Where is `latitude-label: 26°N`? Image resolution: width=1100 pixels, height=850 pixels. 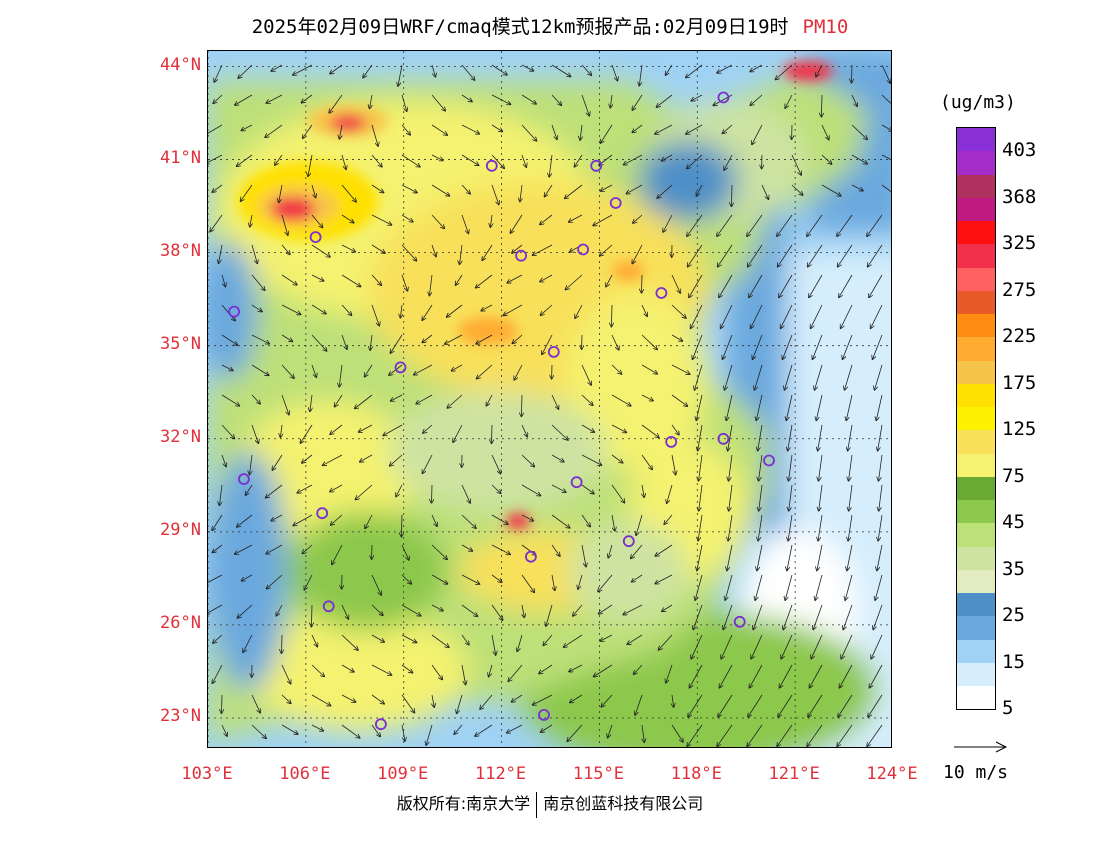 latitude-label: 26°N is located at coordinates (180, 622).